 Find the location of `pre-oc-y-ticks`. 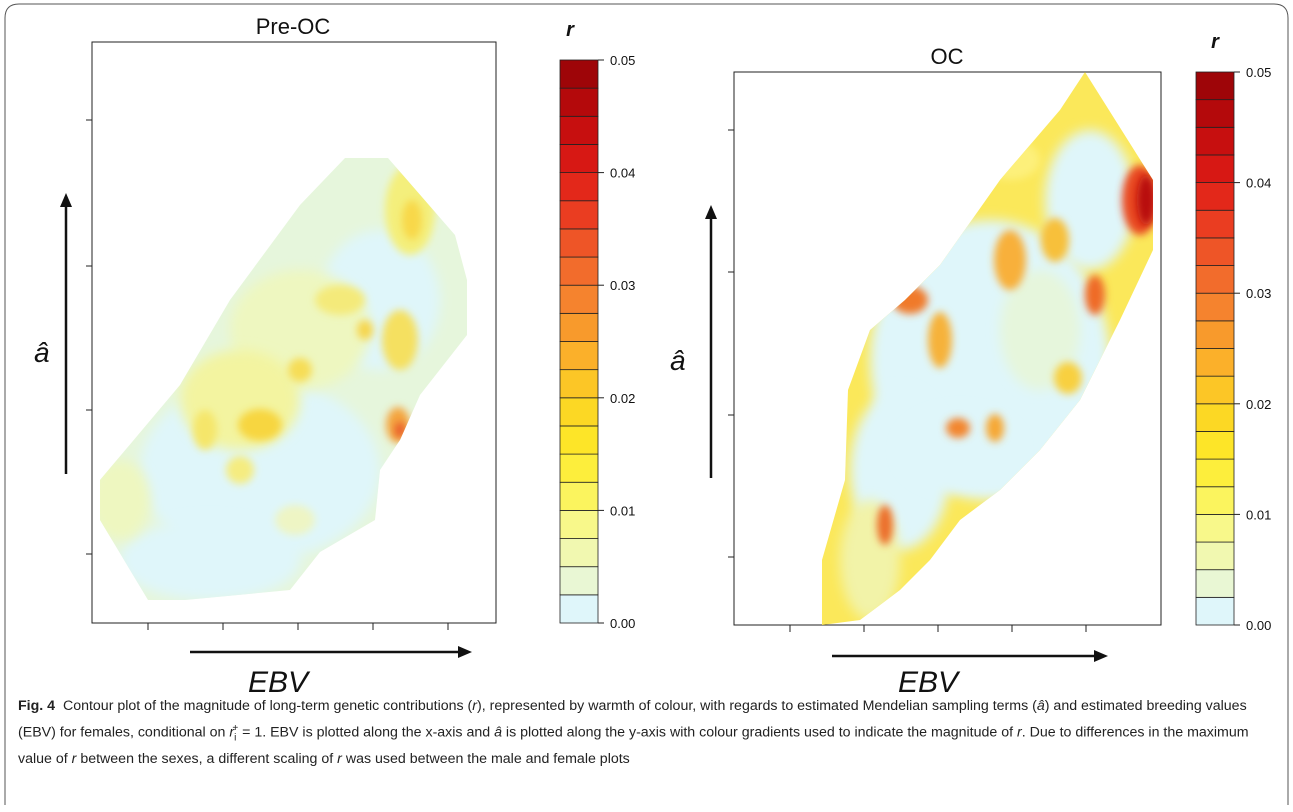

pre-oc-y-ticks is located at coordinates (89, 337).